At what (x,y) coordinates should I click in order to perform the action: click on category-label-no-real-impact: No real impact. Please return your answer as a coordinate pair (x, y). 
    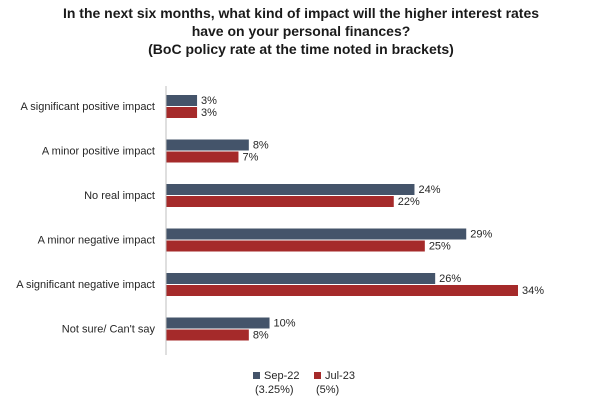
    Looking at the image, I should click on (119, 196).